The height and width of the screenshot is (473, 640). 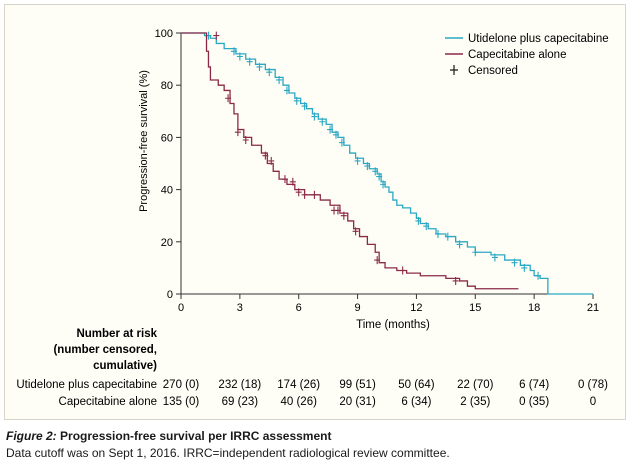 I want to click on risk-value: 0 (35), so click(x=534, y=402).